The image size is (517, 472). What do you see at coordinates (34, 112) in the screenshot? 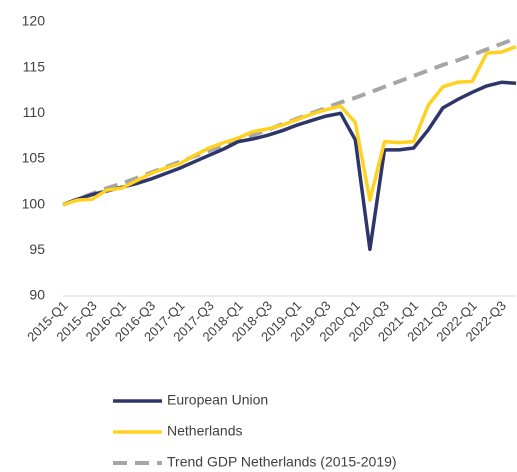
I see `y-tick-label: 110` at bounding box center [34, 112].